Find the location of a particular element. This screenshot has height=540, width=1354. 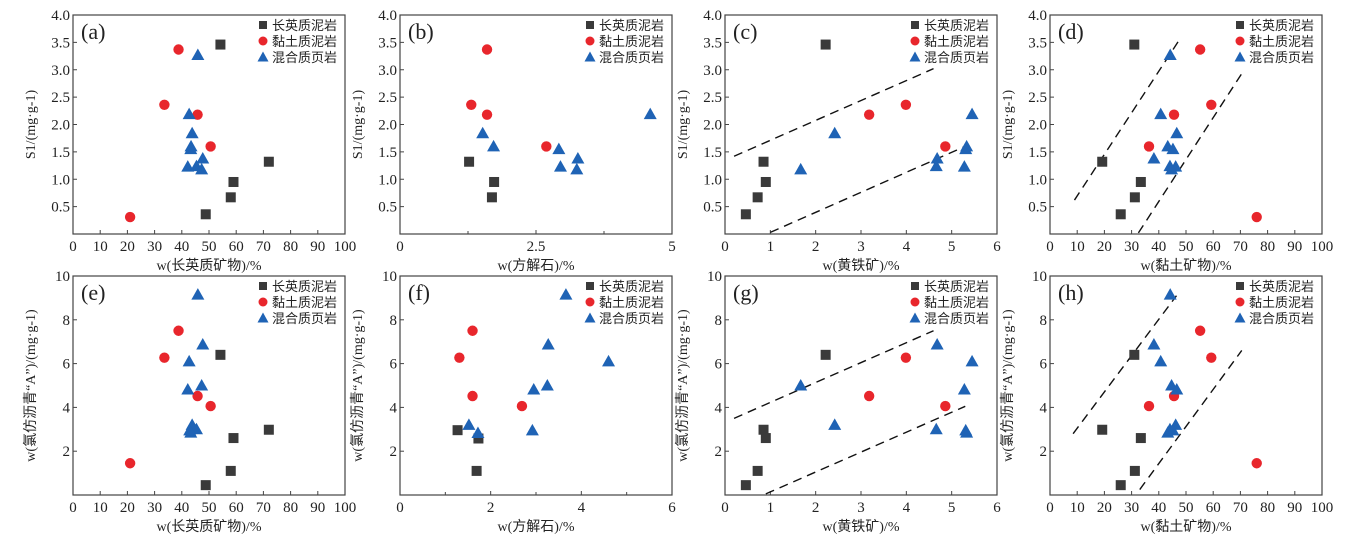

panel-label: (a) is located at coordinates (93, 31).